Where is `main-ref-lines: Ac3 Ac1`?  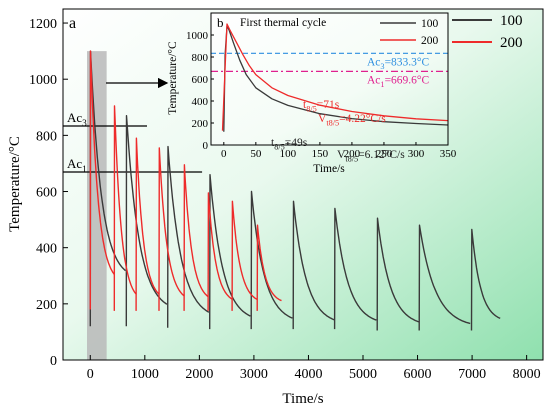 main-ref-lines: Ac3 Ac1 is located at coordinates (133, 142).